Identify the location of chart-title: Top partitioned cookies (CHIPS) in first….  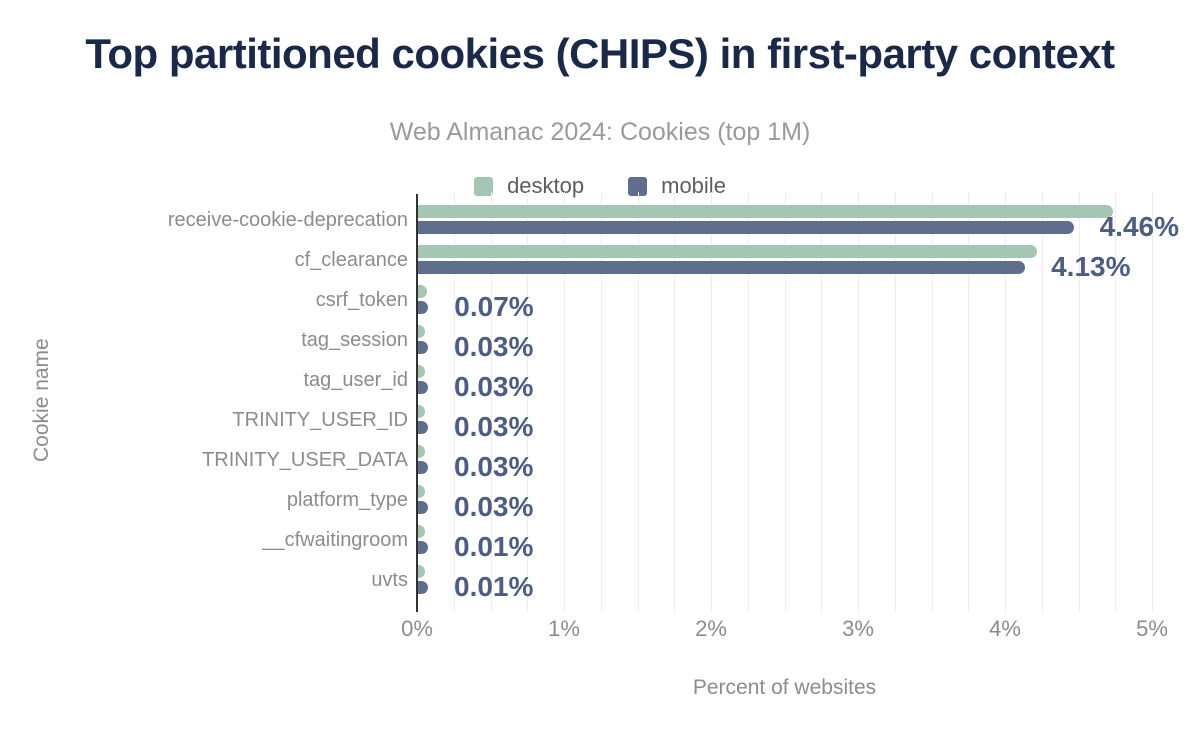
(600, 53).